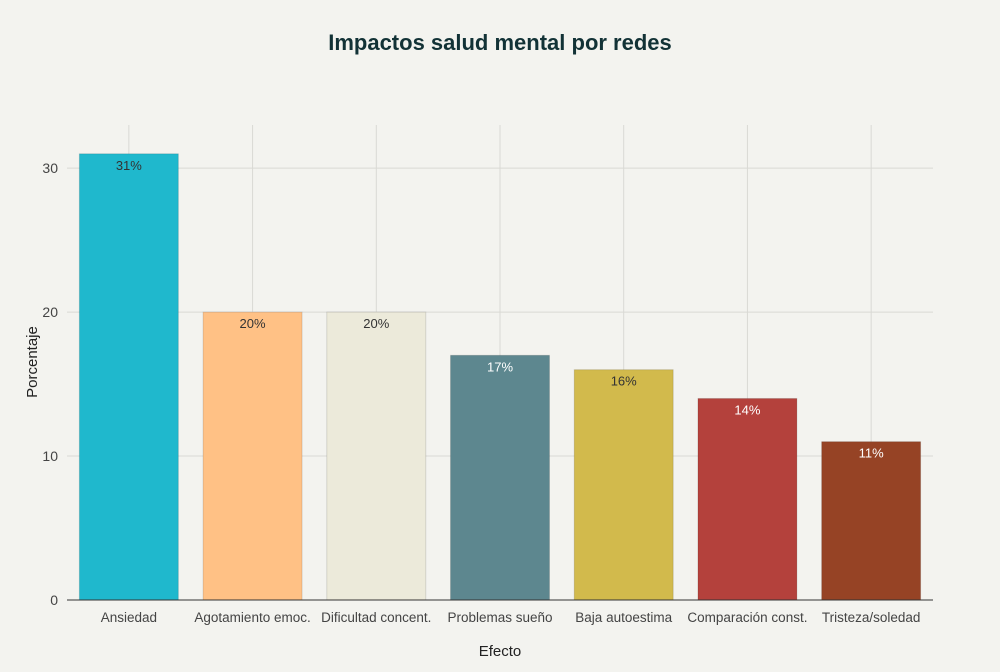 The image size is (1000, 672). What do you see at coordinates (252, 617) in the screenshot?
I see `x-tick-label: Agotamiento emoc.` at bounding box center [252, 617].